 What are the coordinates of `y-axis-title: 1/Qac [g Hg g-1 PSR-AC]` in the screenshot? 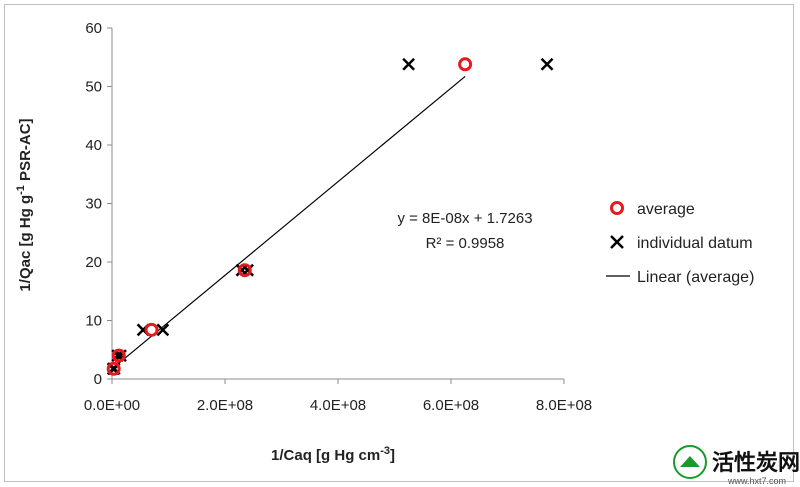 It's located at (24, 204).